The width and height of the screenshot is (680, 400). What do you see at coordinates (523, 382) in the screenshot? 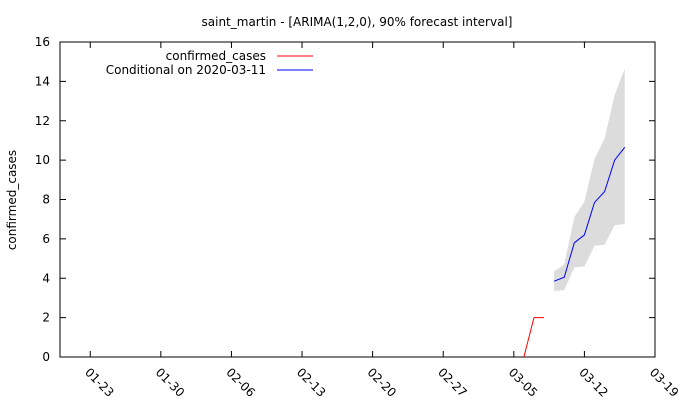
I see `x-tick-label: 03-05` at bounding box center [523, 382].